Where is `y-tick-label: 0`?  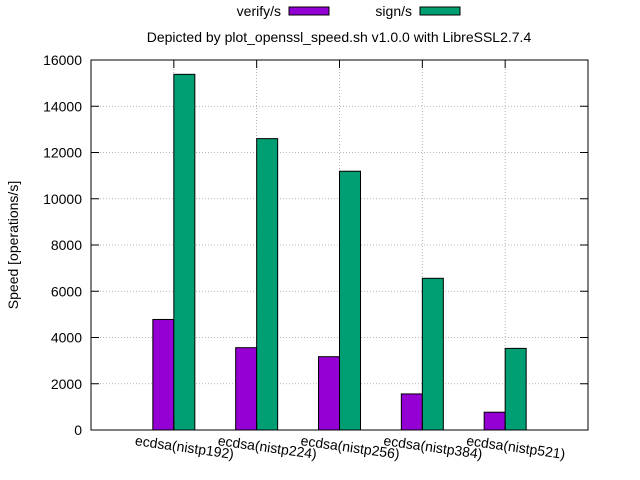 y-tick-label: 0 is located at coordinates (78, 430).